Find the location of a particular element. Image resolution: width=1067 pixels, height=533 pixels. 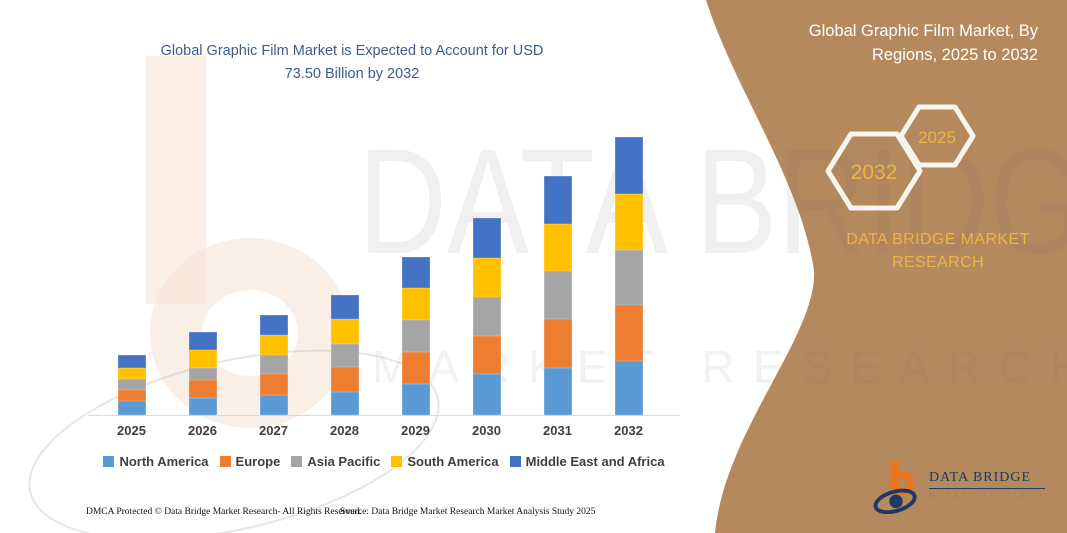

bar-2027-south-america is located at coordinates (273, 344).